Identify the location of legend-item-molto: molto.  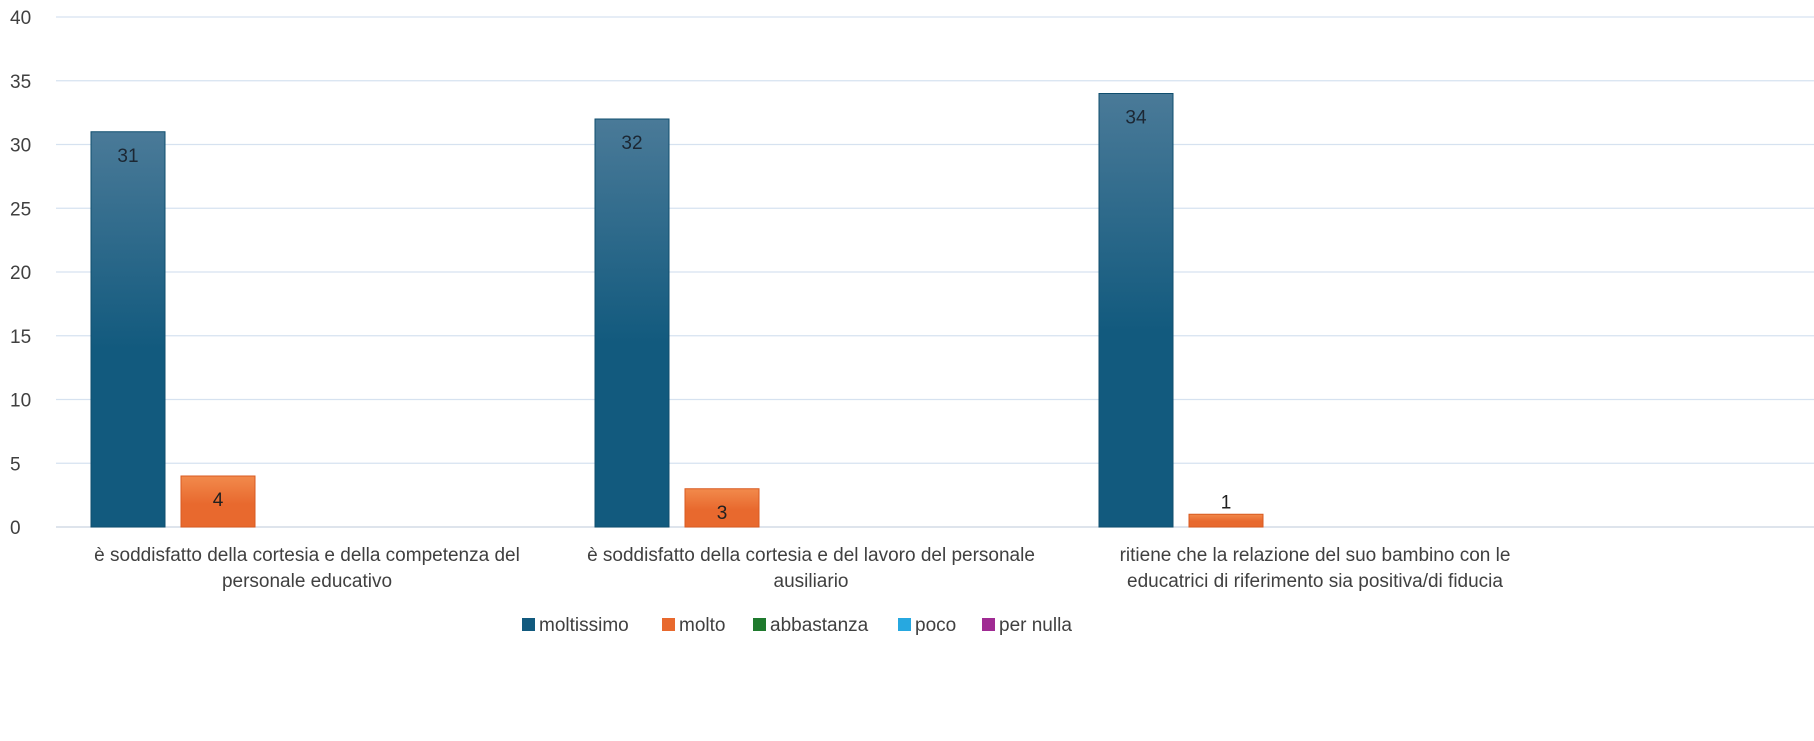
(693, 625).